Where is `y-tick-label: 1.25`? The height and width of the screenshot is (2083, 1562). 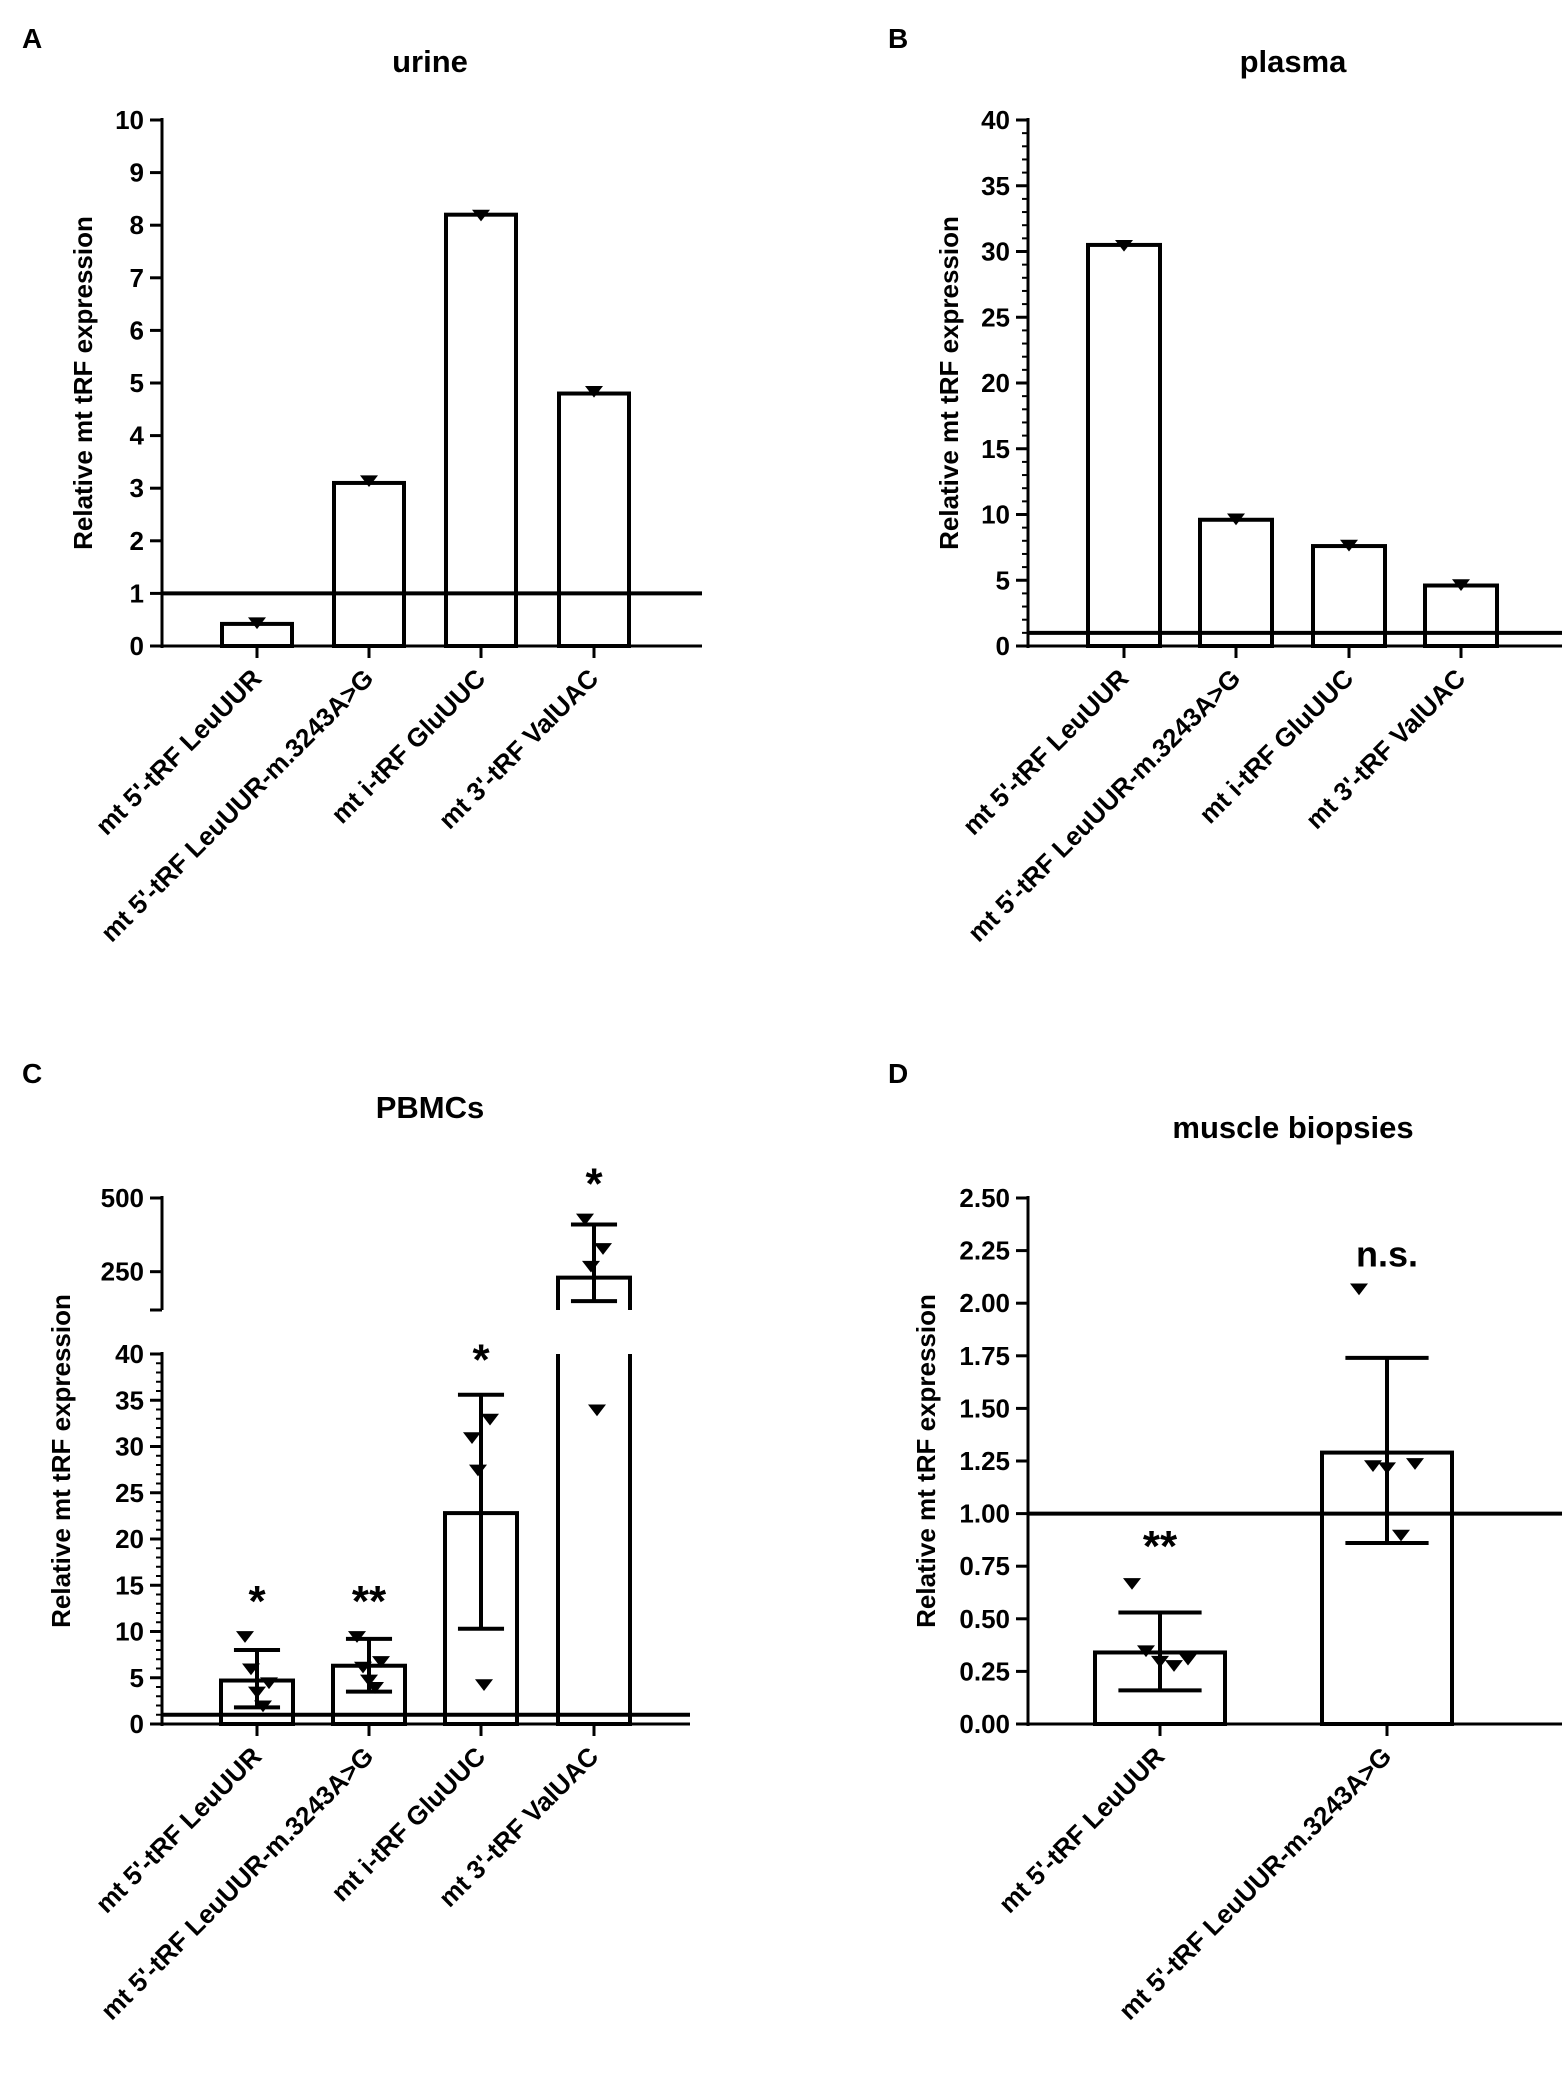 y-tick-label: 1.25 is located at coordinates (984, 1461).